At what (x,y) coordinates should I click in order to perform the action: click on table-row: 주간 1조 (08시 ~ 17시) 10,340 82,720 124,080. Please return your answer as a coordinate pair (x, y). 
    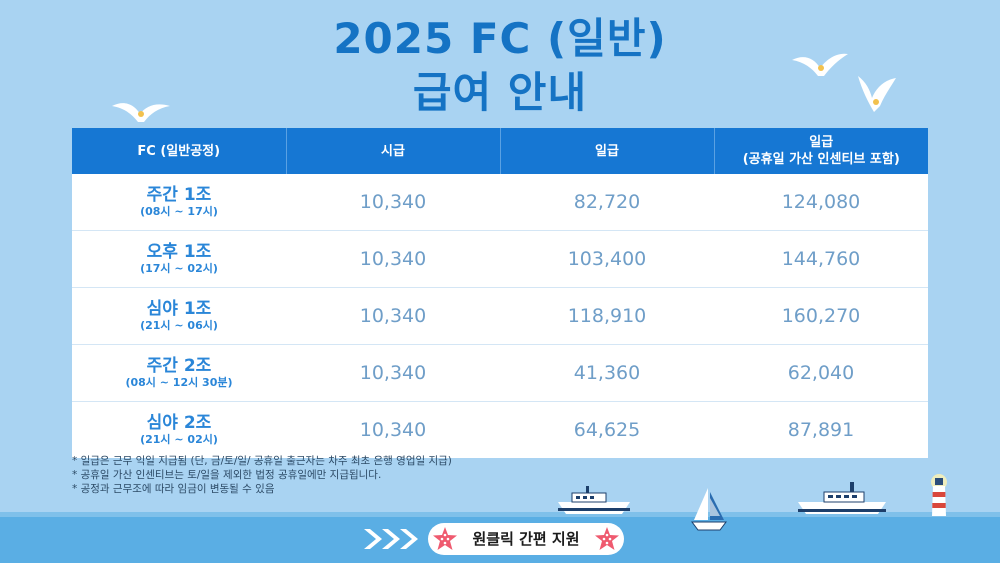
    Looking at the image, I should click on (500, 202).